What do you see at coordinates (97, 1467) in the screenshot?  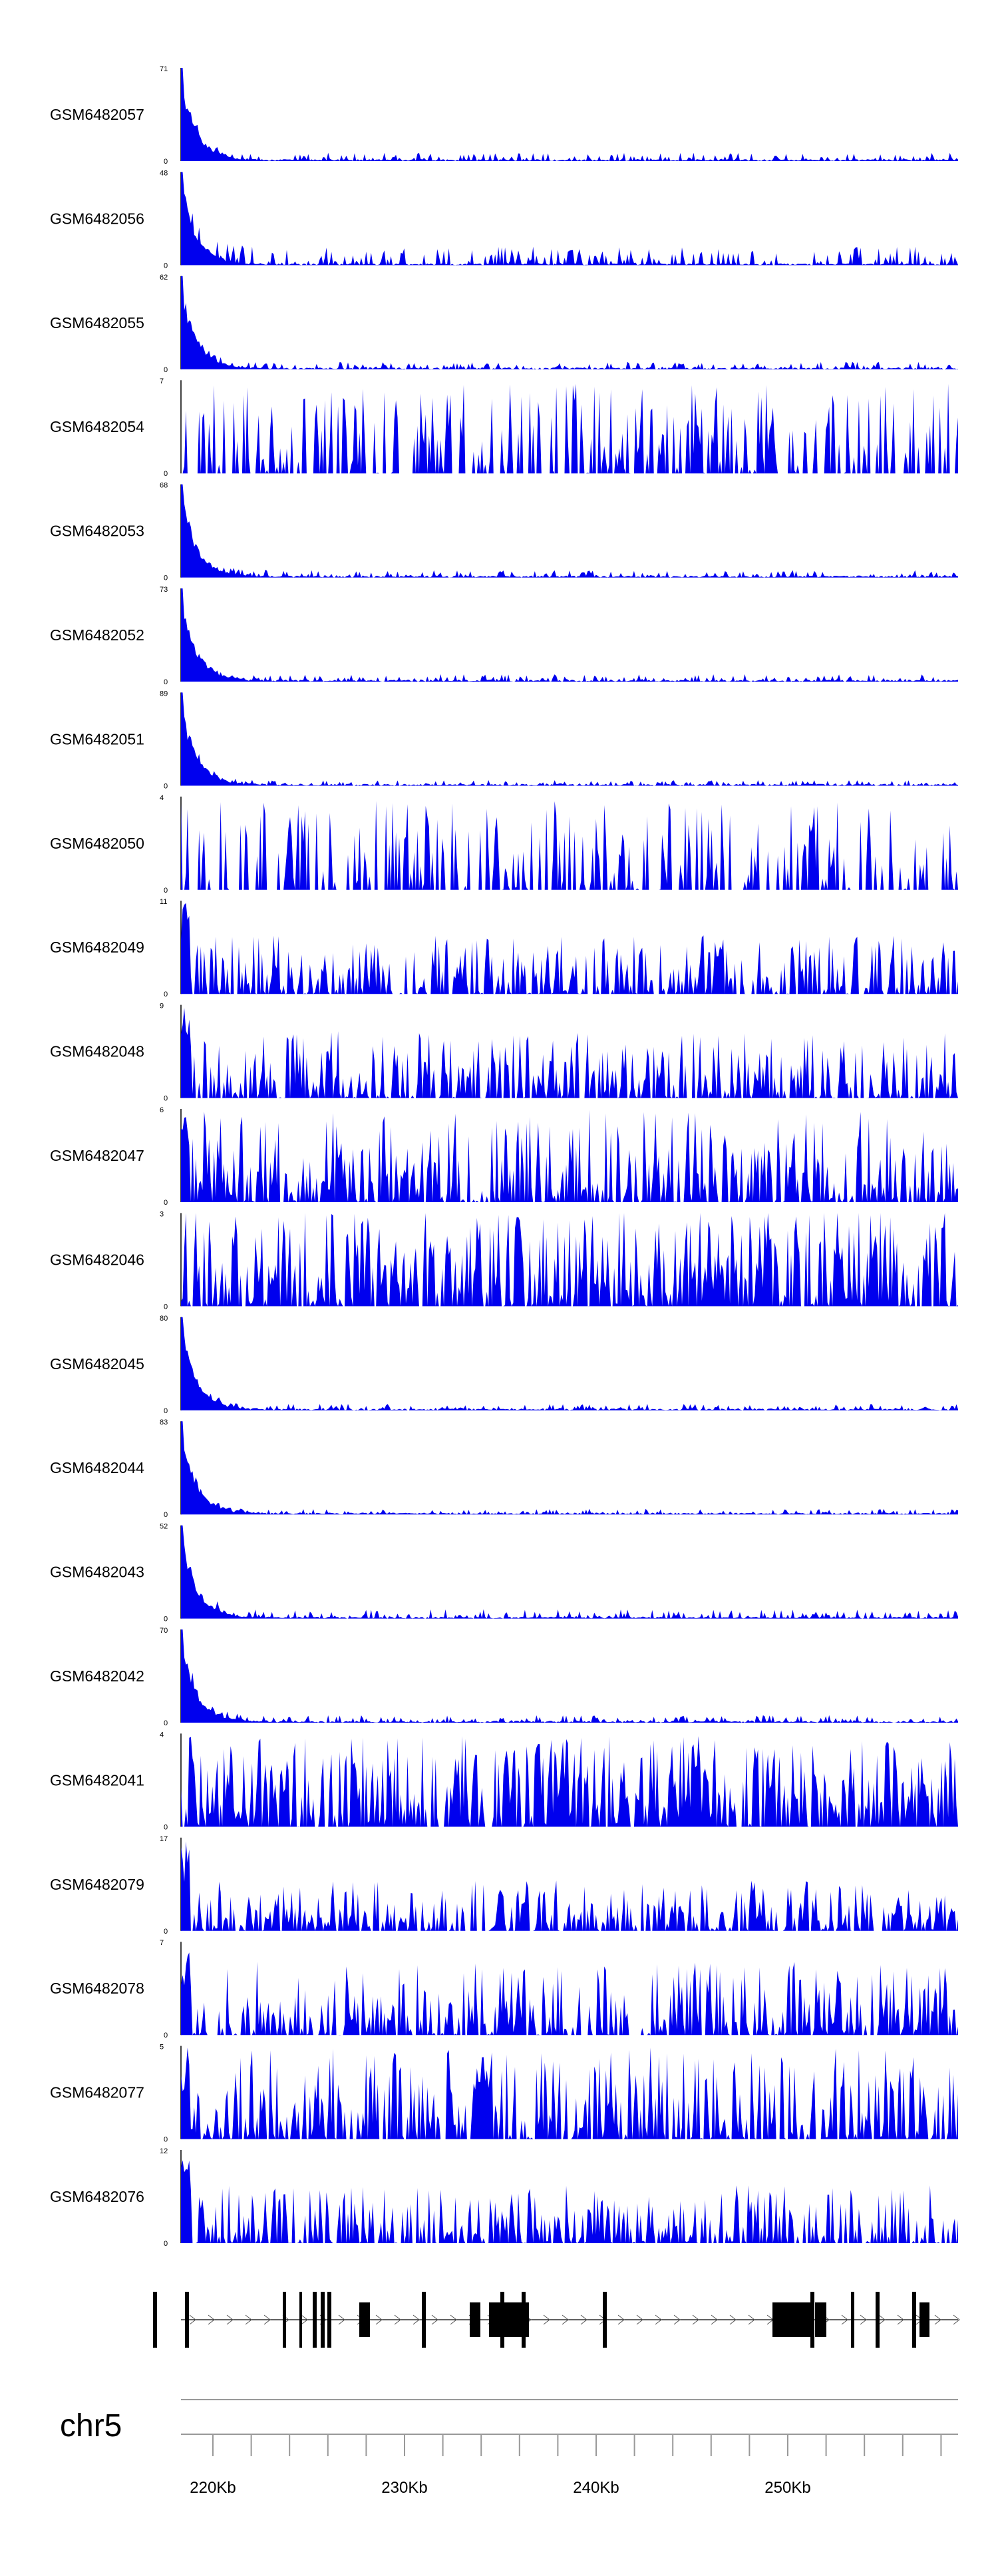 I see `track-name: GSM6482044` at bounding box center [97, 1467].